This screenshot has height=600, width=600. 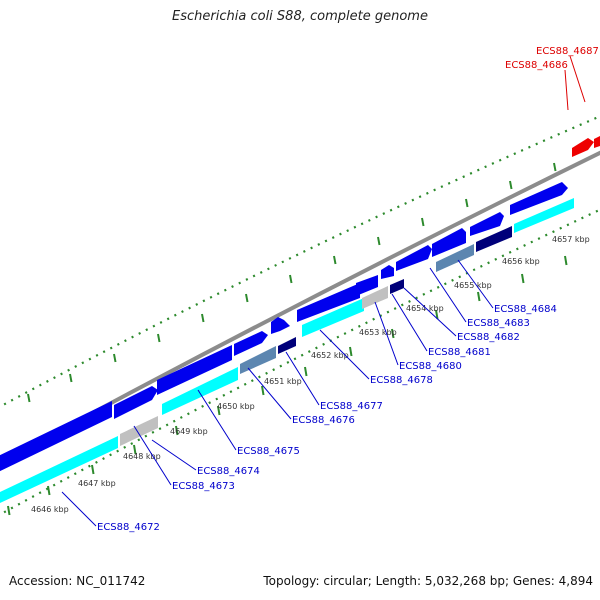 What do you see at coordinates (142, 456) in the screenshot?
I see `scale-label: 4648 kbp` at bounding box center [142, 456].